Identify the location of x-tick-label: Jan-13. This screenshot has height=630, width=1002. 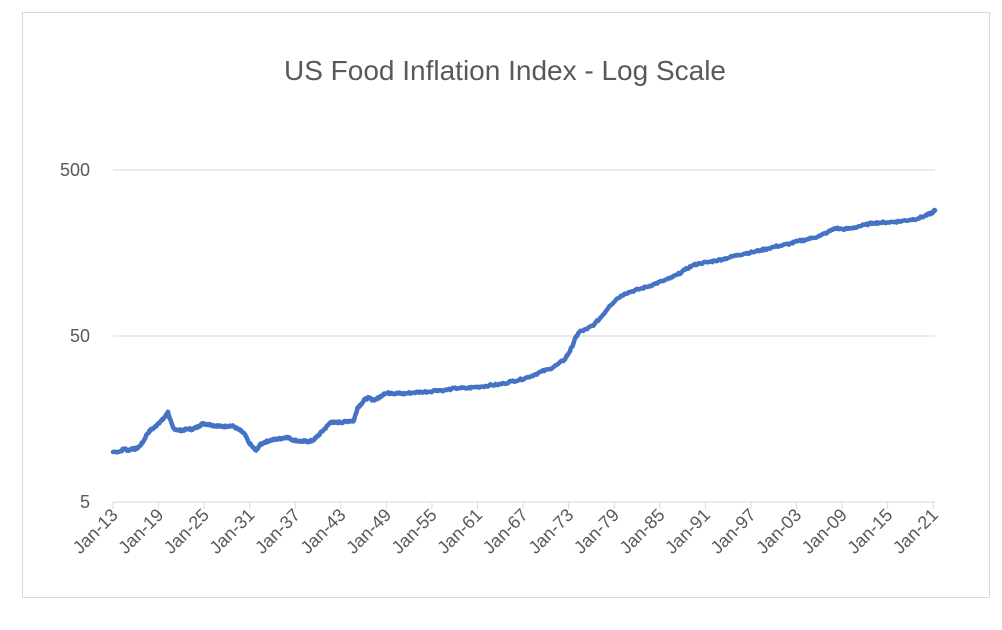
(95, 531).